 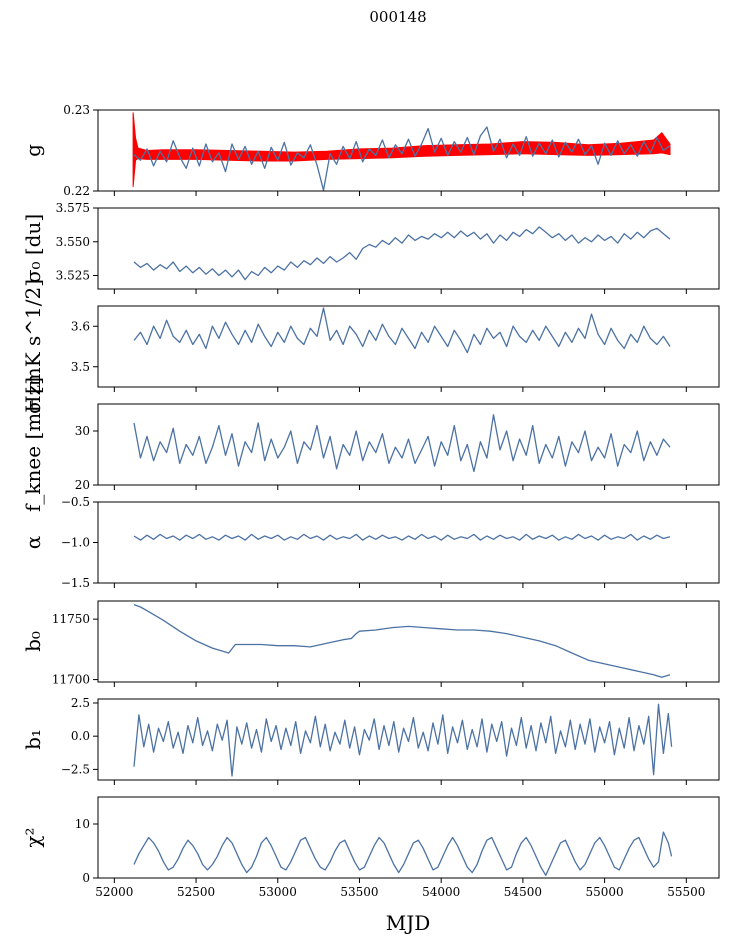 What do you see at coordinates (80, 736) in the screenshot?
I see `y-tick-label: 0.0` at bounding box center [80, 736].